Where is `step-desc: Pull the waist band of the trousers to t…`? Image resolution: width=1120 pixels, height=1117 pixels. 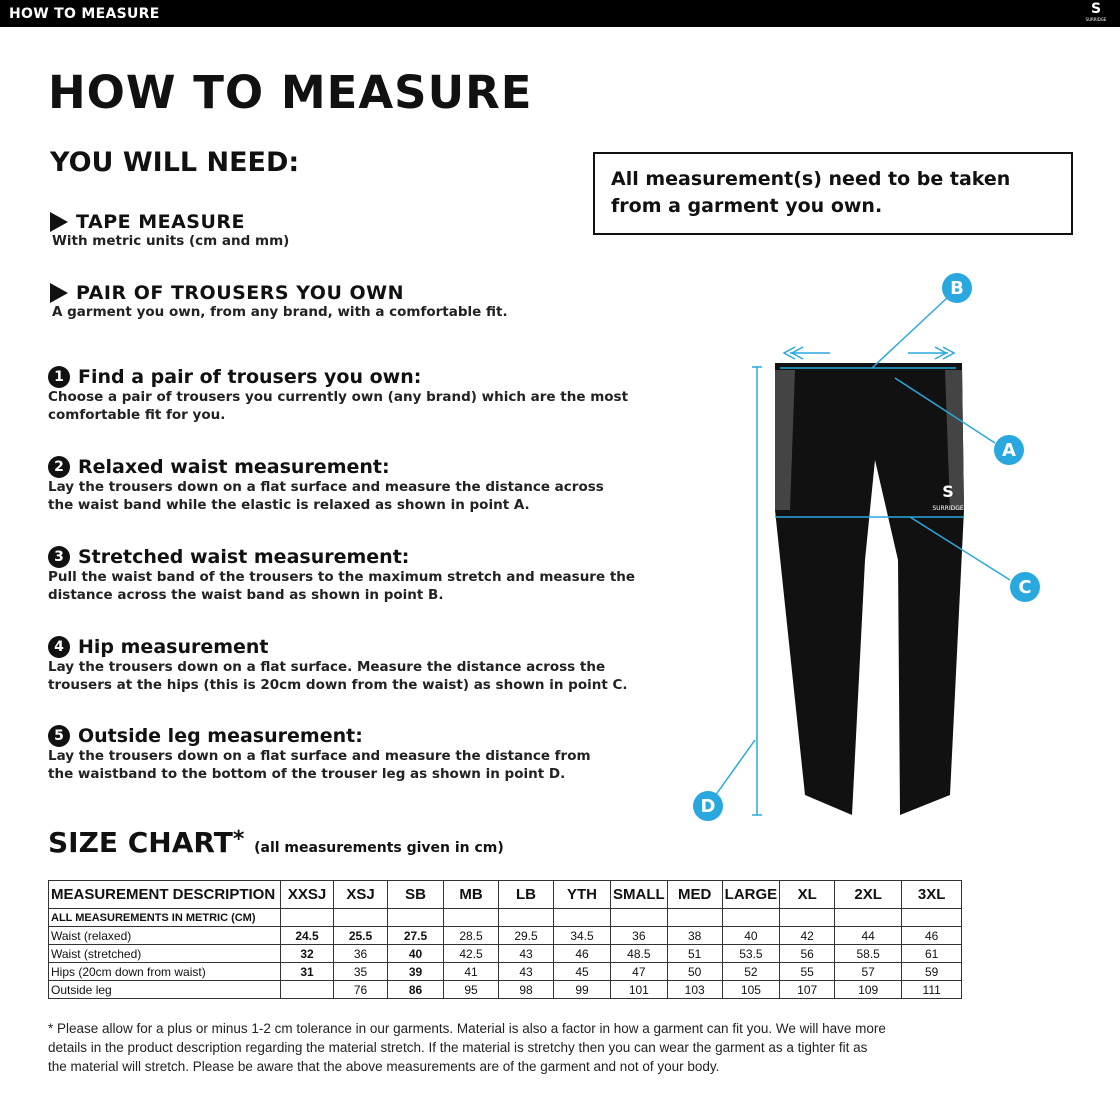 step-desc: Pull the waist band of the trousers to t… is located at coordinates (342, 586).